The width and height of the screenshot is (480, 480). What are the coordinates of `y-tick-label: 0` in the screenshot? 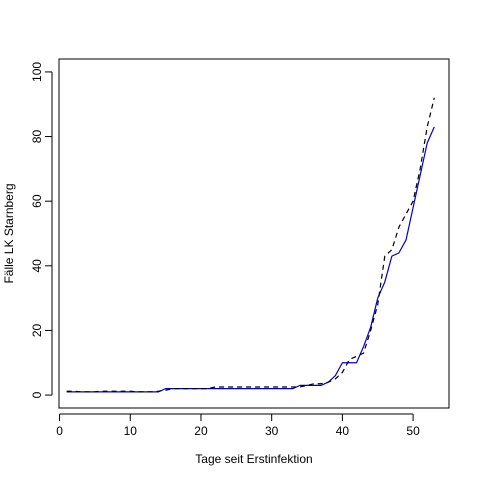 It's located at (37, 394).